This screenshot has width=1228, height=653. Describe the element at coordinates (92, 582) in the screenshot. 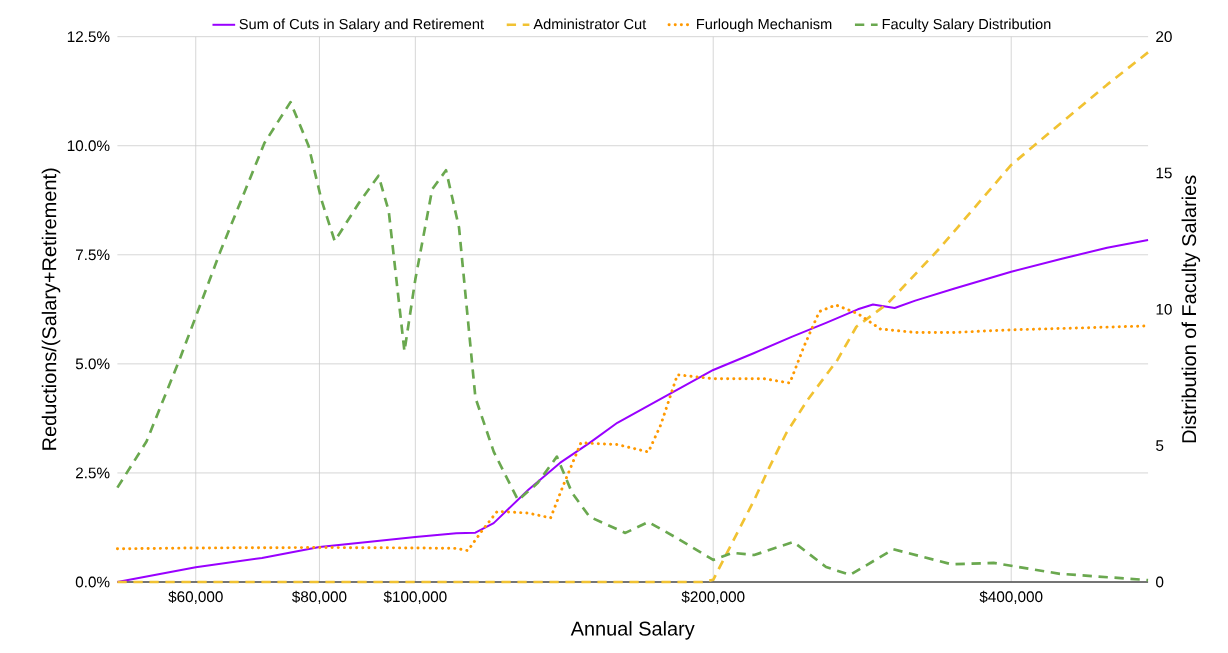

I see `y-tick-label: 0.0%` at that location.